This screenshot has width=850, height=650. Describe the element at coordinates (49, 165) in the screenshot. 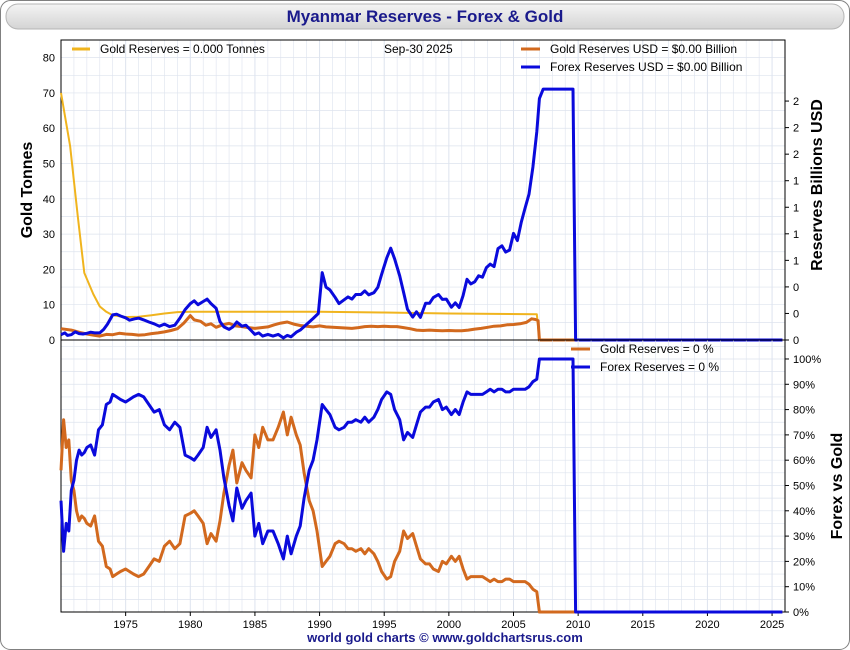

I see `y-tick-label: 50` at that location.